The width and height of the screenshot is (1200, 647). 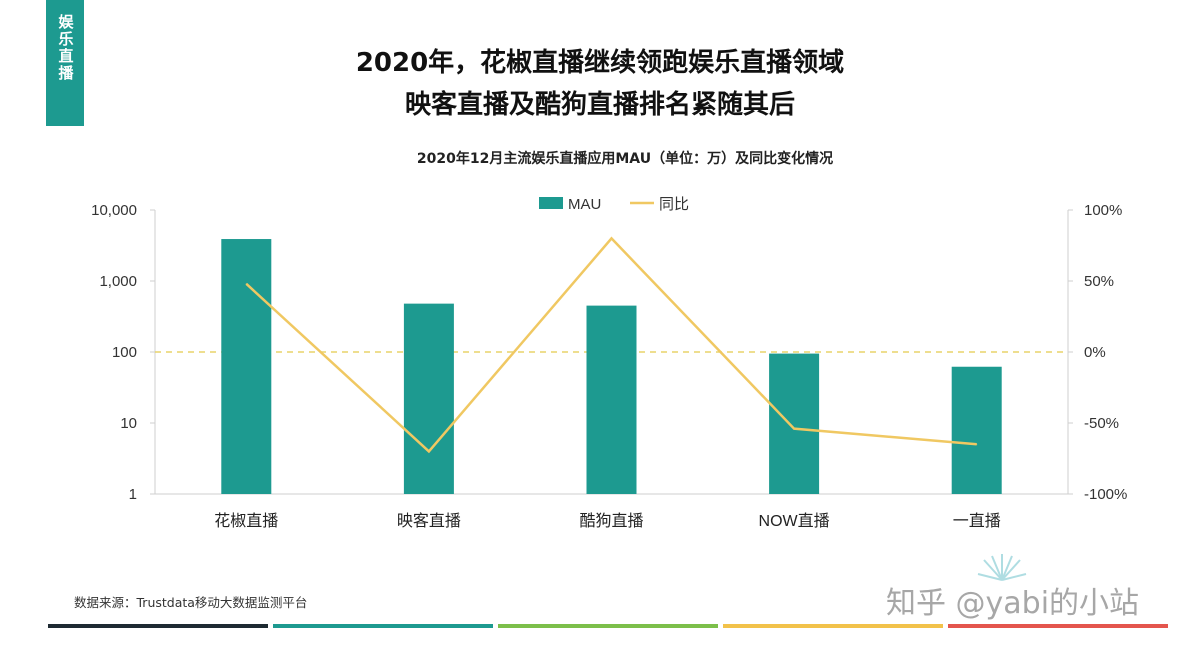 I want to click on y-right-tick-label: 0%, so click(x=1095, y=352).